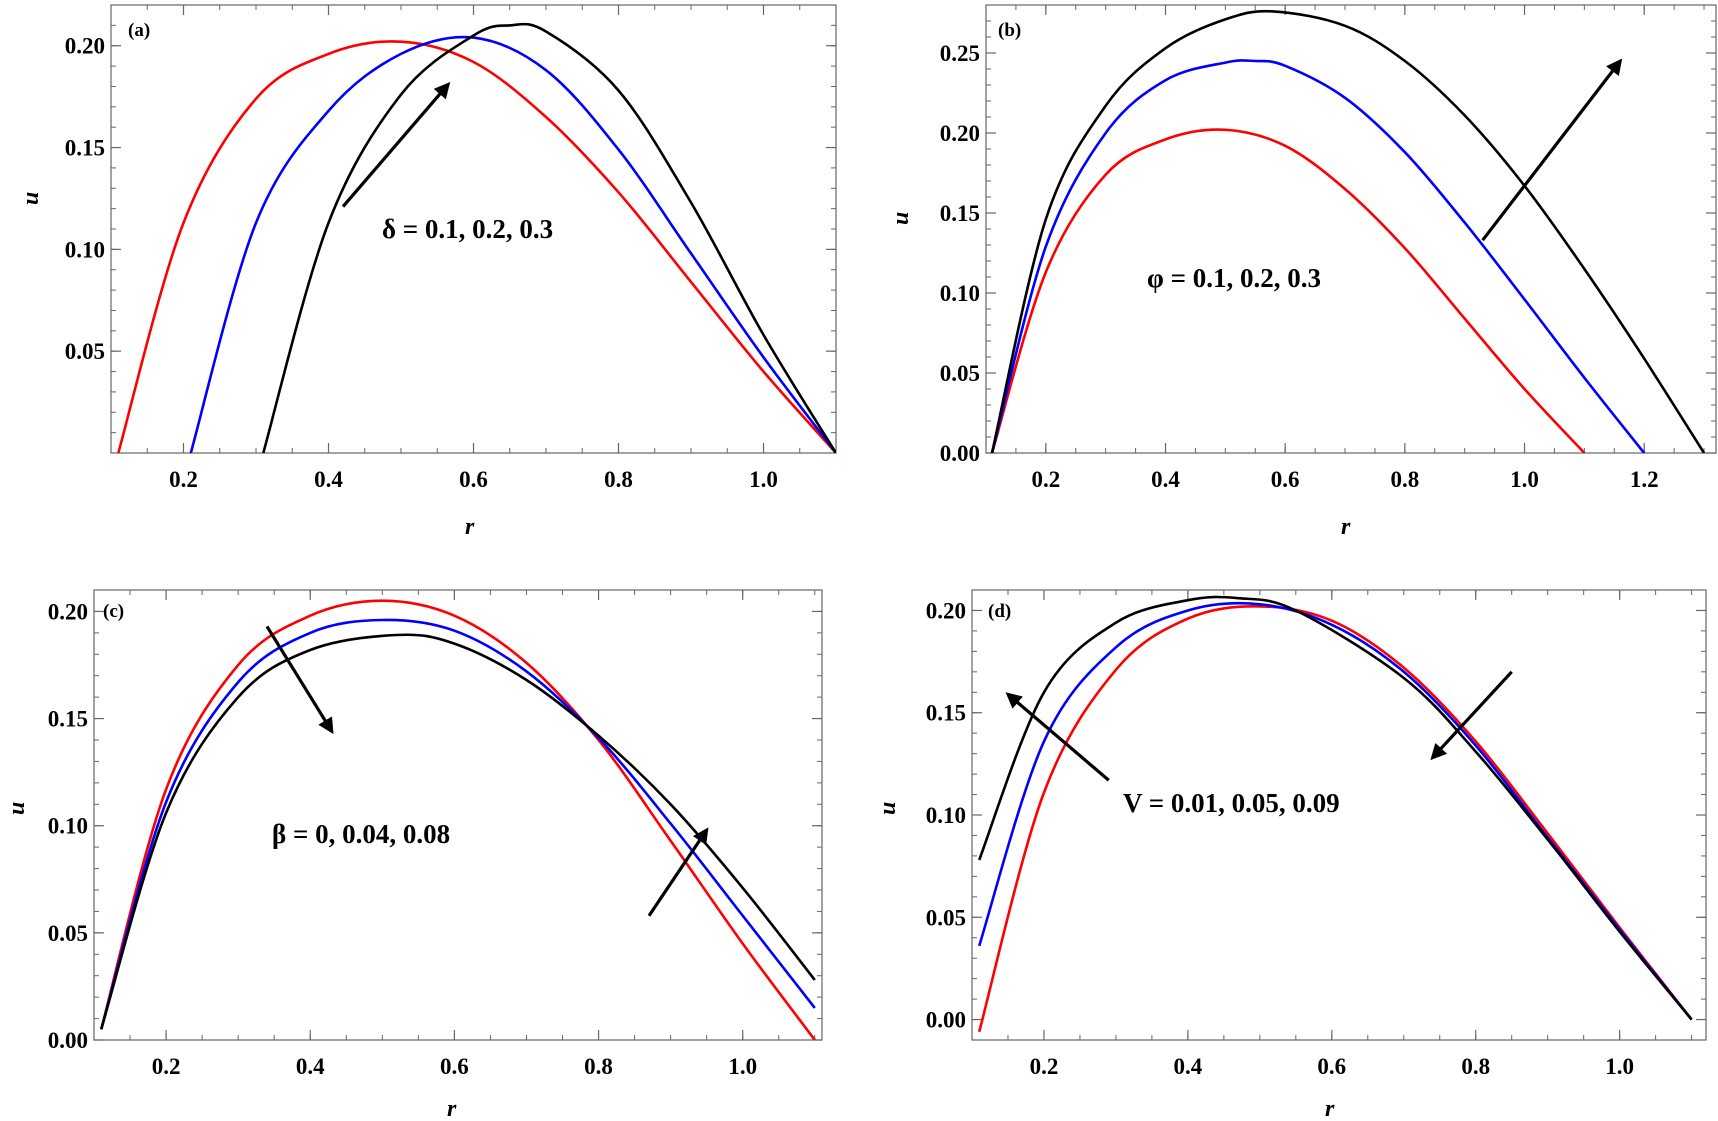  I want to click on panel-a-xtick-label: 1.0, so click(763, 479).